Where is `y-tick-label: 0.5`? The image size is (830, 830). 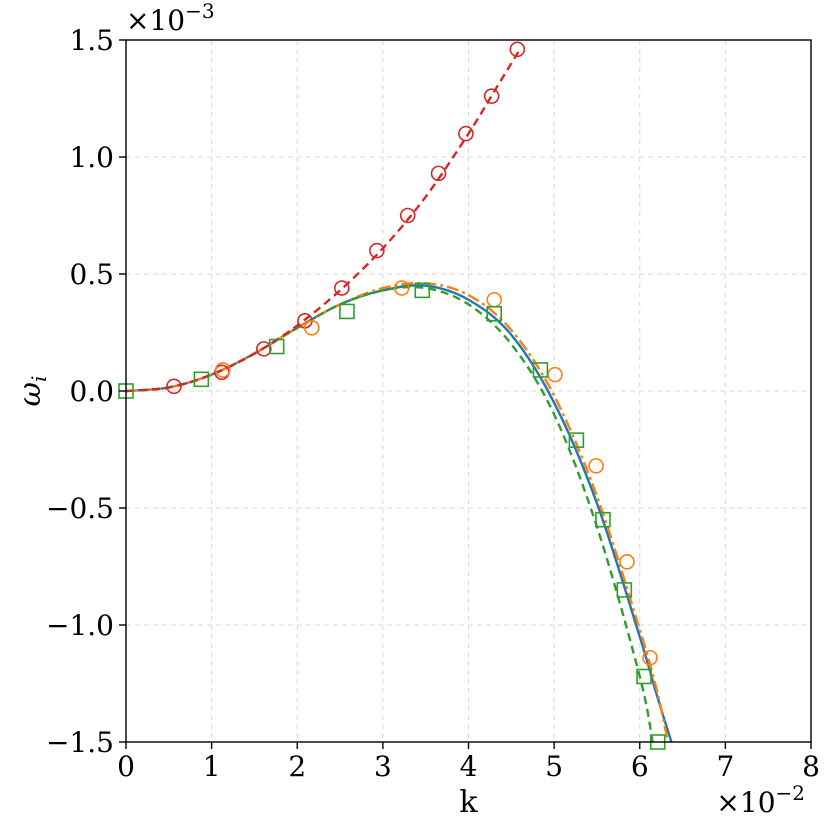 y-tick-label: 0.5 is located at coordinates (91, 274).